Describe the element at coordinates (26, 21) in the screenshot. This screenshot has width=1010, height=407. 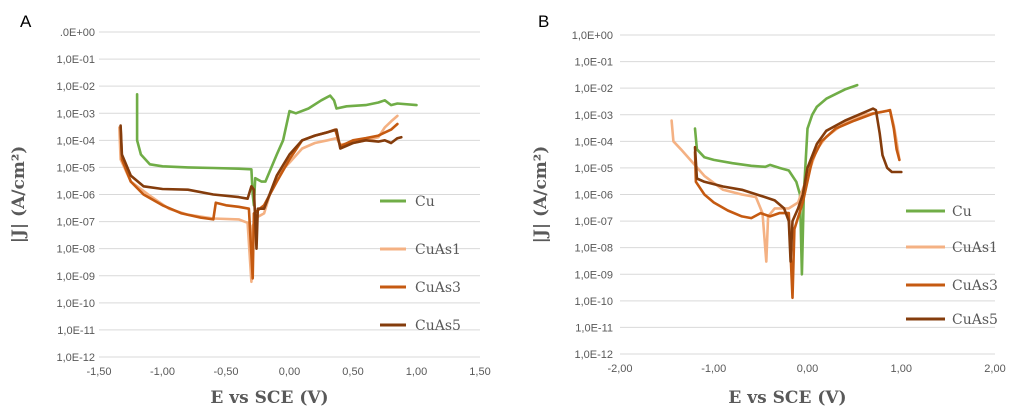
I see `panel-label: A` at that location.